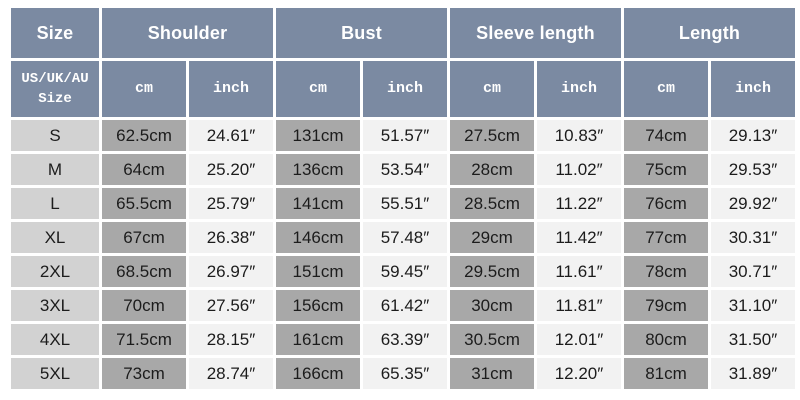 Image resolution: width=800 pixels, height=400 pixels. Describe the element at coordinates (492, 203) in the screenshot. I see `cm-value-cell: 28.5cm` at that location.